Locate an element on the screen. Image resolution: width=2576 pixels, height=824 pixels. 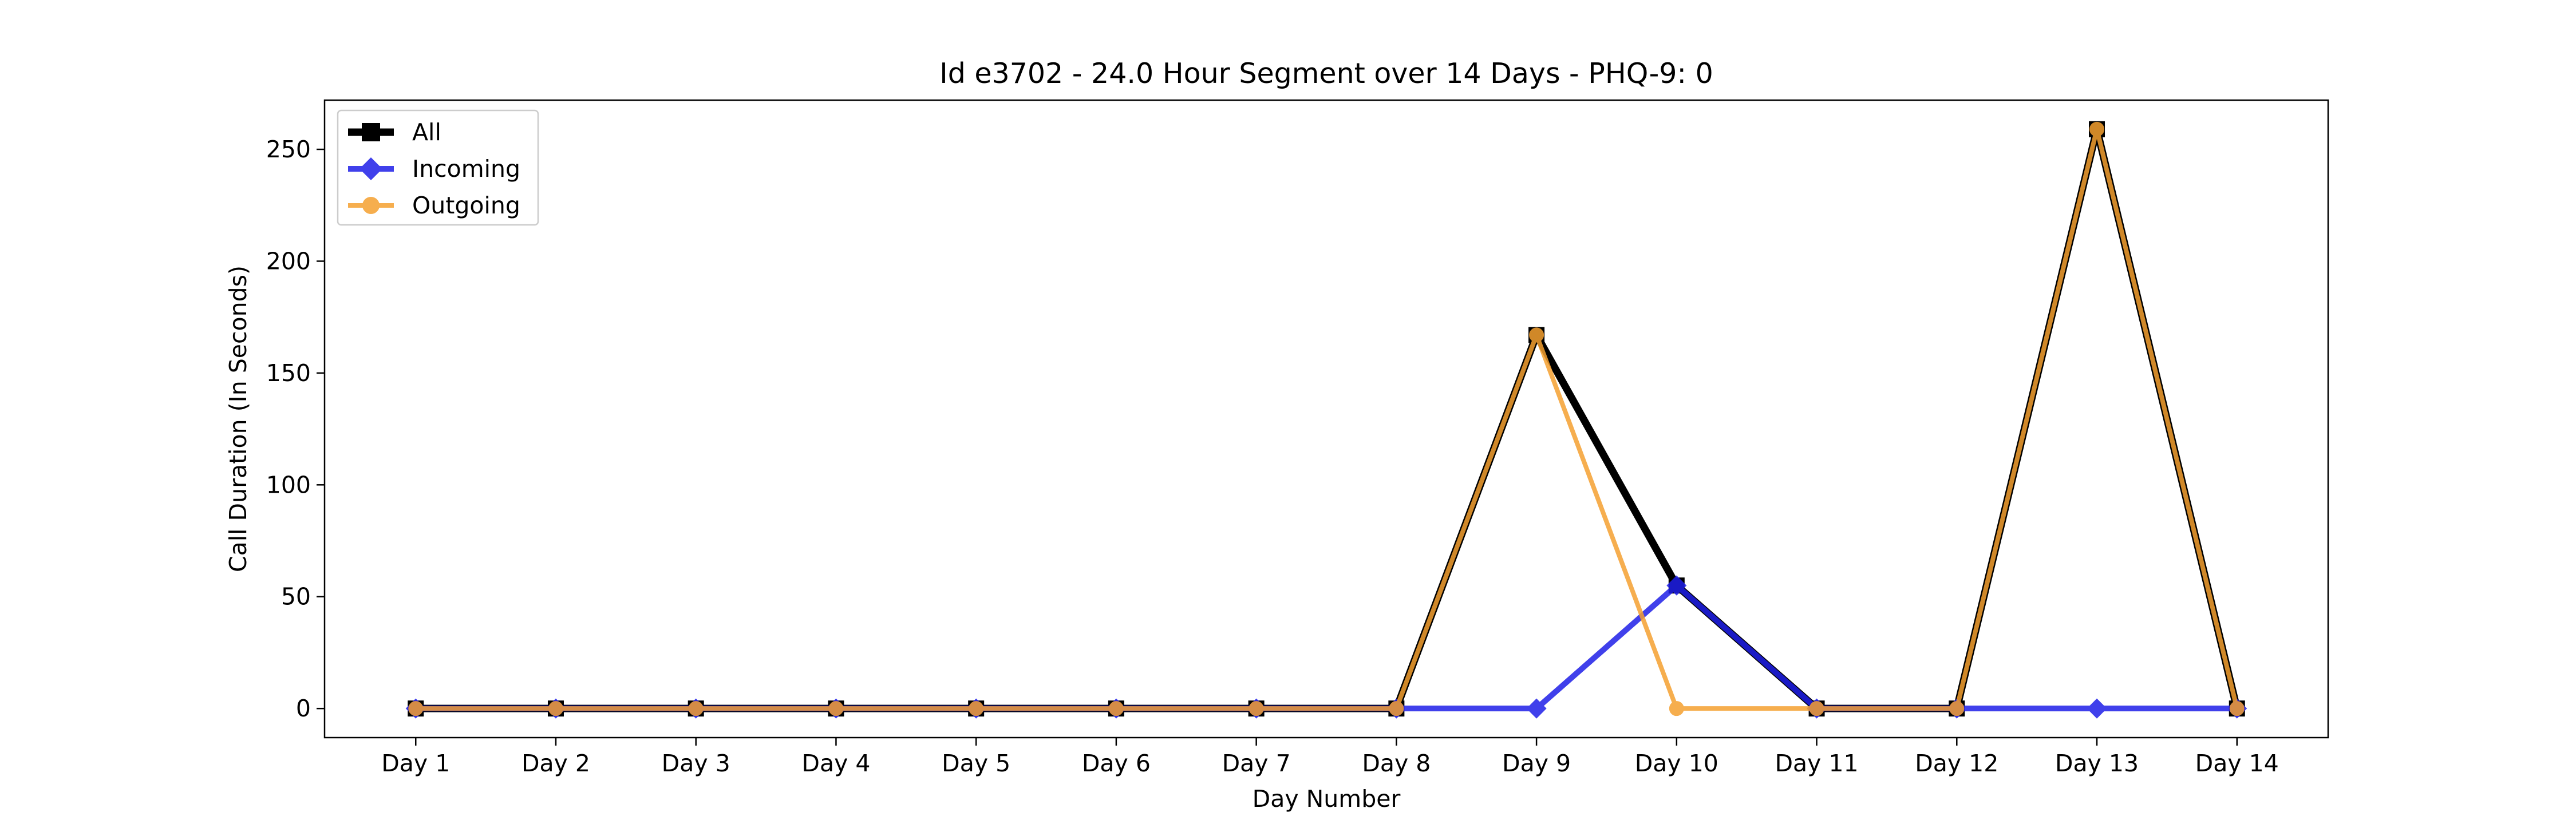
x-tick-label: Day 1 is located at coordinates (415, 763).